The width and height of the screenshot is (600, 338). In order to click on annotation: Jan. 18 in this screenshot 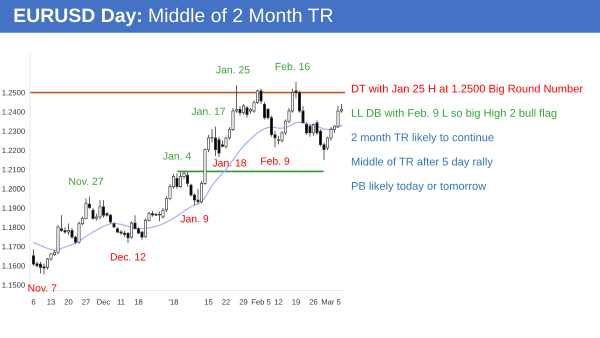, I will do `click(229, 163)`.